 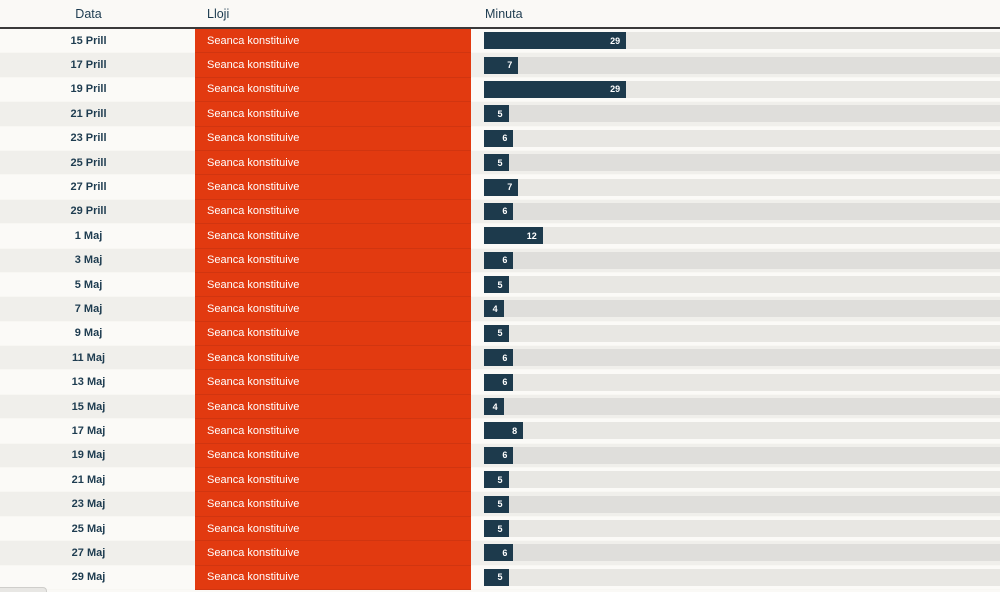 What do you see at coordinates (88, 13) in the screenshot?
I see `column-header-data: Data` at bounding box center [88, 13].